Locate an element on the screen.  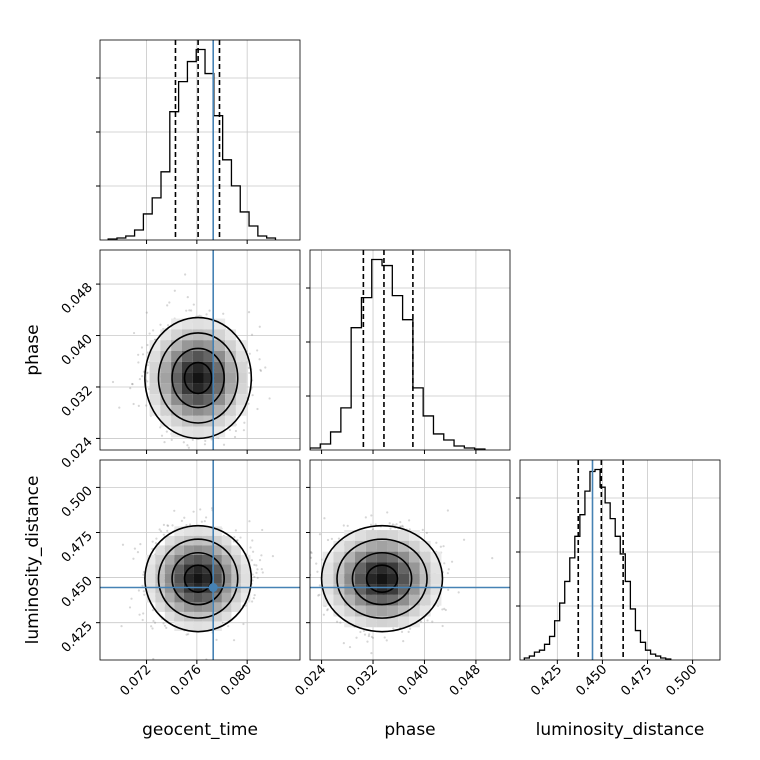
ytick-label-luminosity_distance: 0.450 is located at coordinates (77, 592).